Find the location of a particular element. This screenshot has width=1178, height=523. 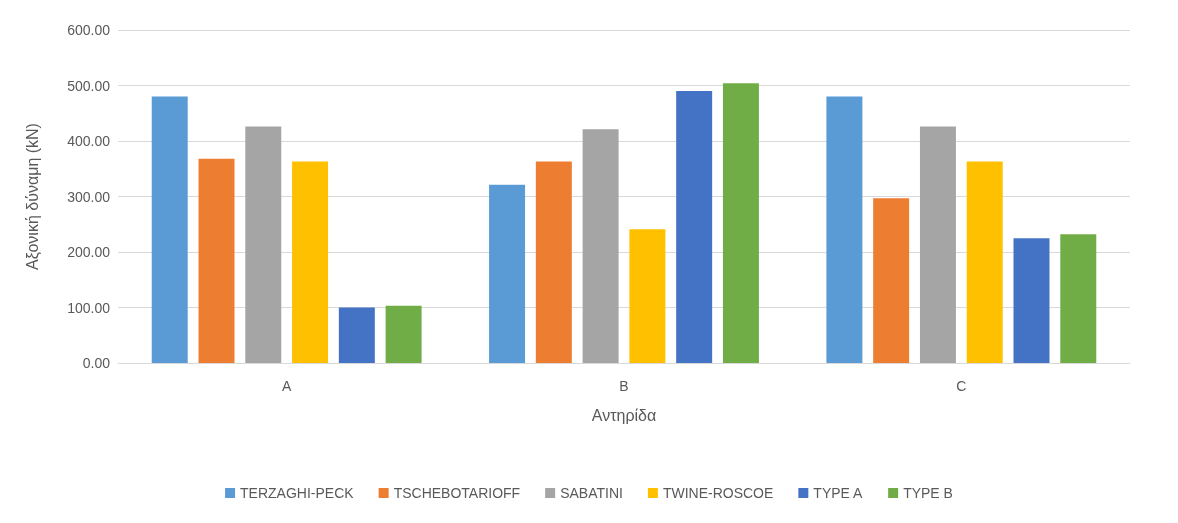

y-tick-label: 500.00 is located at coordinates (89, 85).